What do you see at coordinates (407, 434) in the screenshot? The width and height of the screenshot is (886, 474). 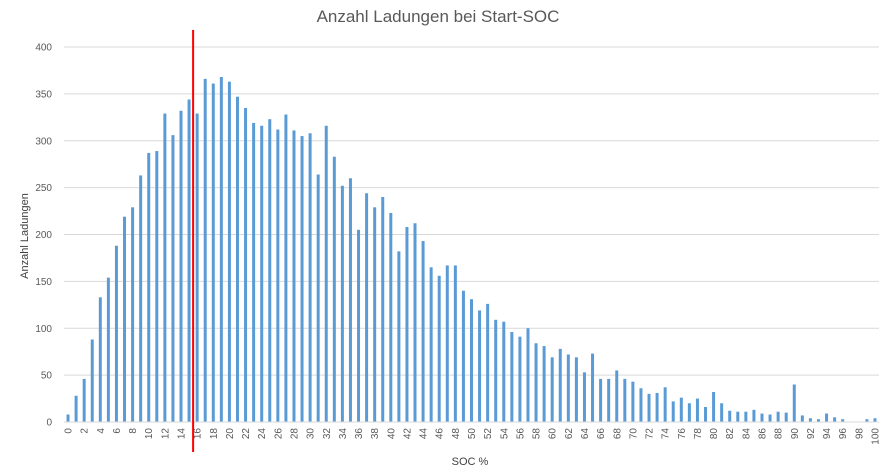 I see `x-tick-label: 42` at bounding box center [407, 434].